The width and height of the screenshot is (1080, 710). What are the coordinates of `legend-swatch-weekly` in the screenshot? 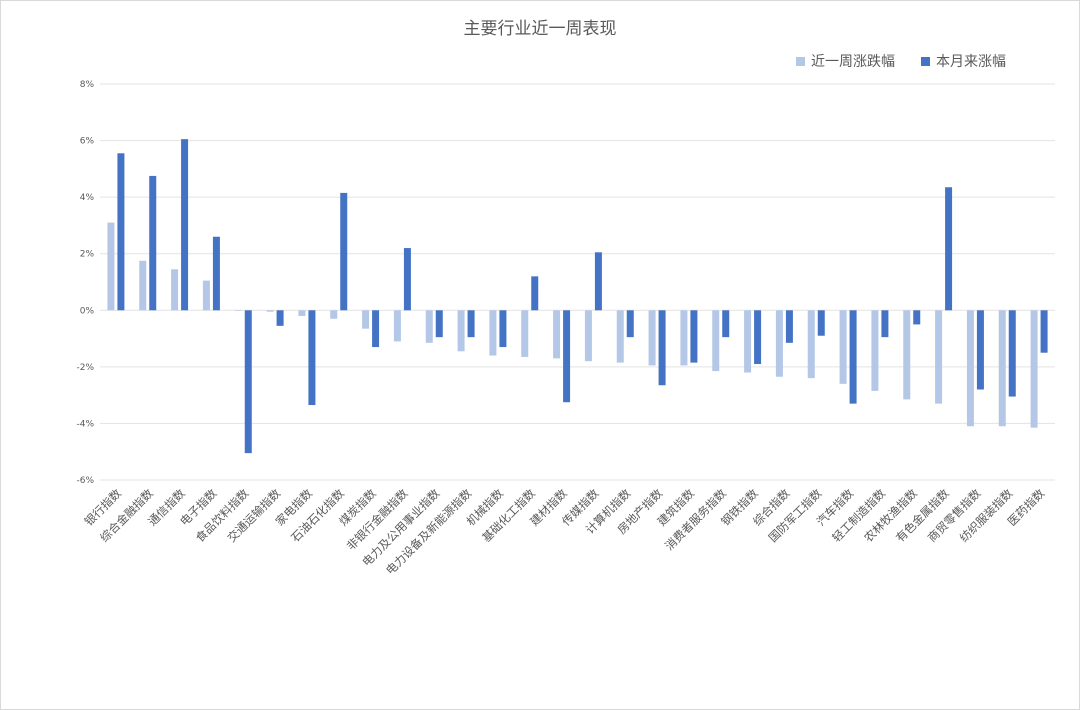 It's located at (800, 61).